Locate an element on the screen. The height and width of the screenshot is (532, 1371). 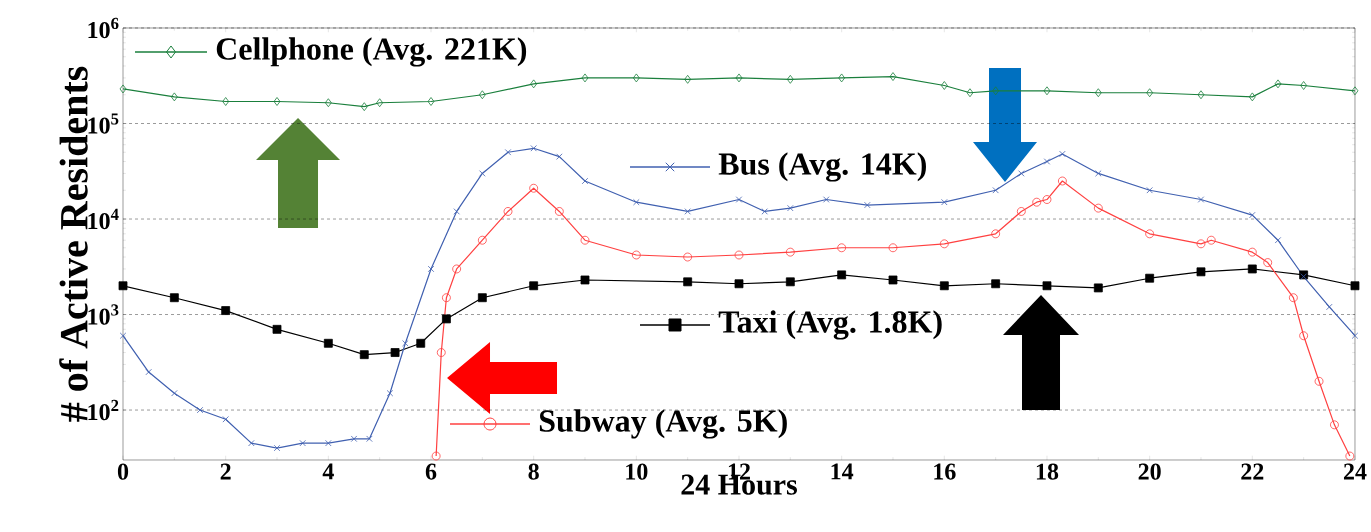
x-tick-label: 6 is located at coordinates (431, 471).